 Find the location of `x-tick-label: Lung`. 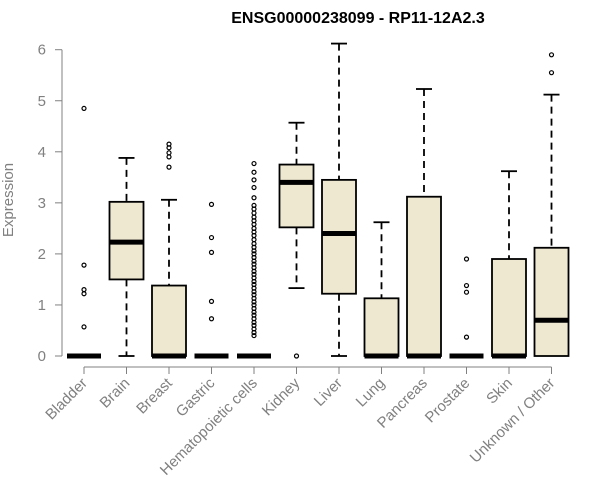

x-tick-label: Lung is located at coordinates (371, 393).